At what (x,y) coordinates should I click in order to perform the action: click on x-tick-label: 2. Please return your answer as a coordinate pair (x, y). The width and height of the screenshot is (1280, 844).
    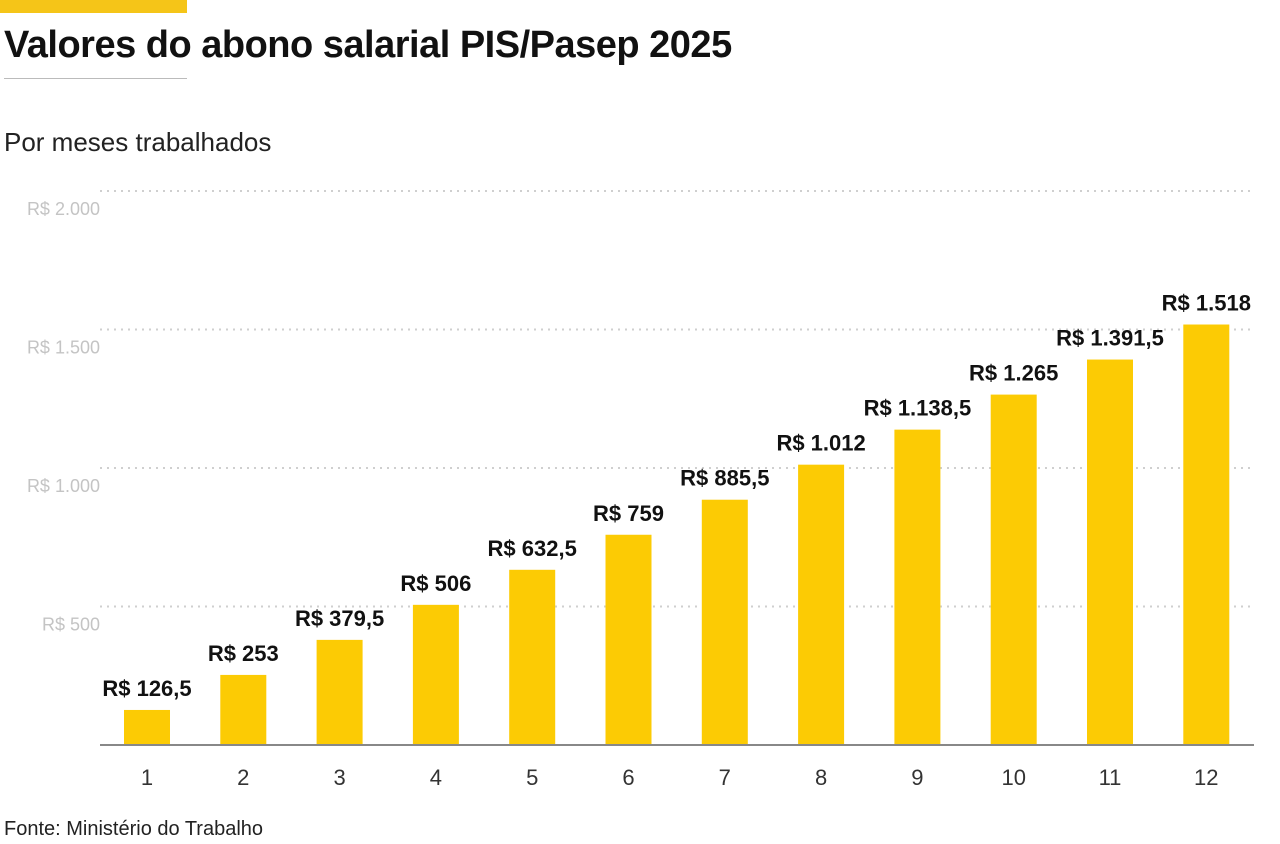
    Looking at the image, I should click on (243, 777).